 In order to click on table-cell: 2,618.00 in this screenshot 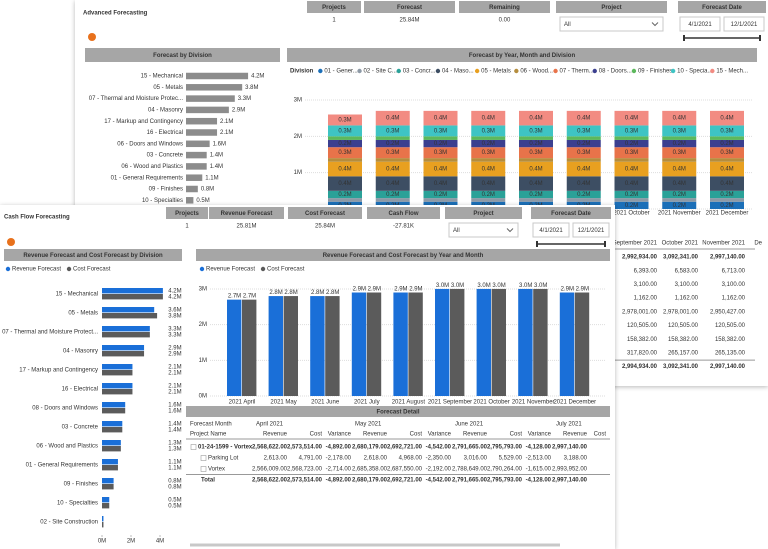, I will do `click(376, 459)`.